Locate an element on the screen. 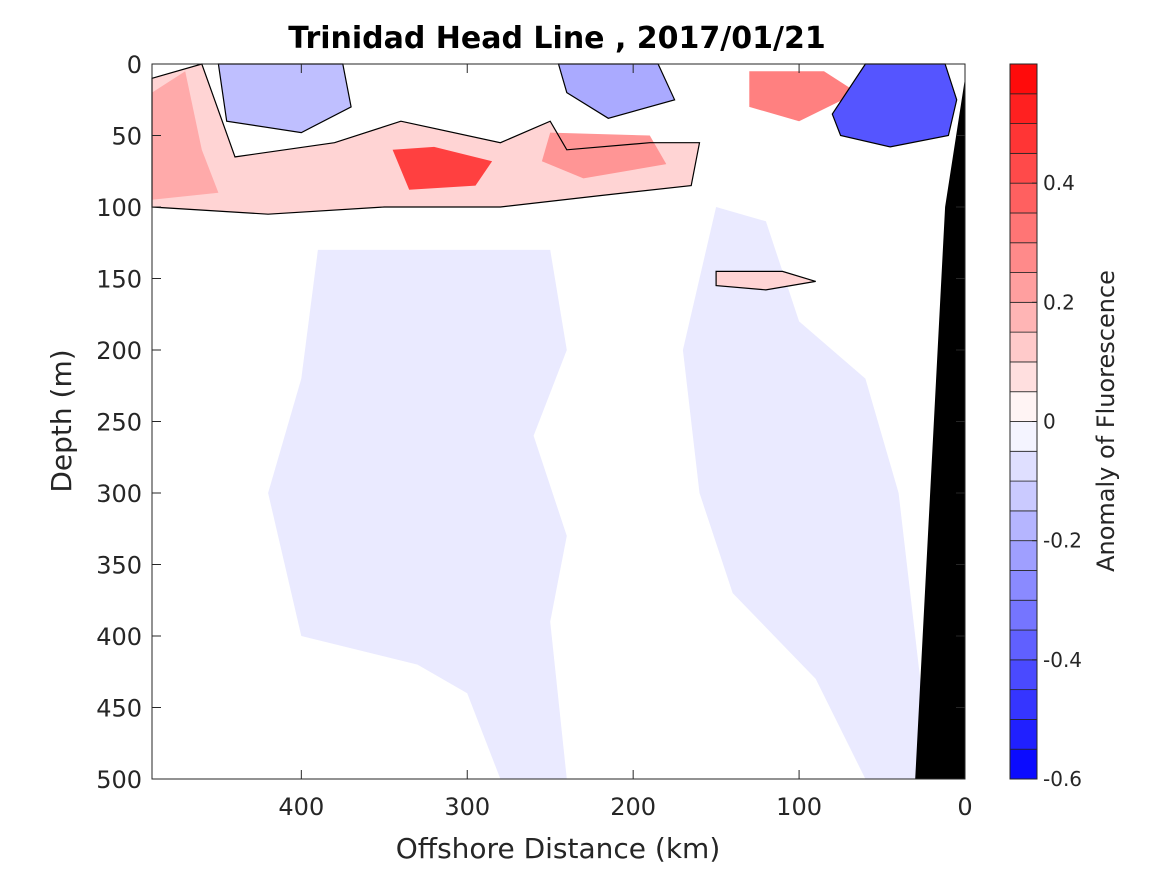 The height and width of the screenshot is (875, 1167). x-tick-label: 400 is located at coordinates (301, 807).